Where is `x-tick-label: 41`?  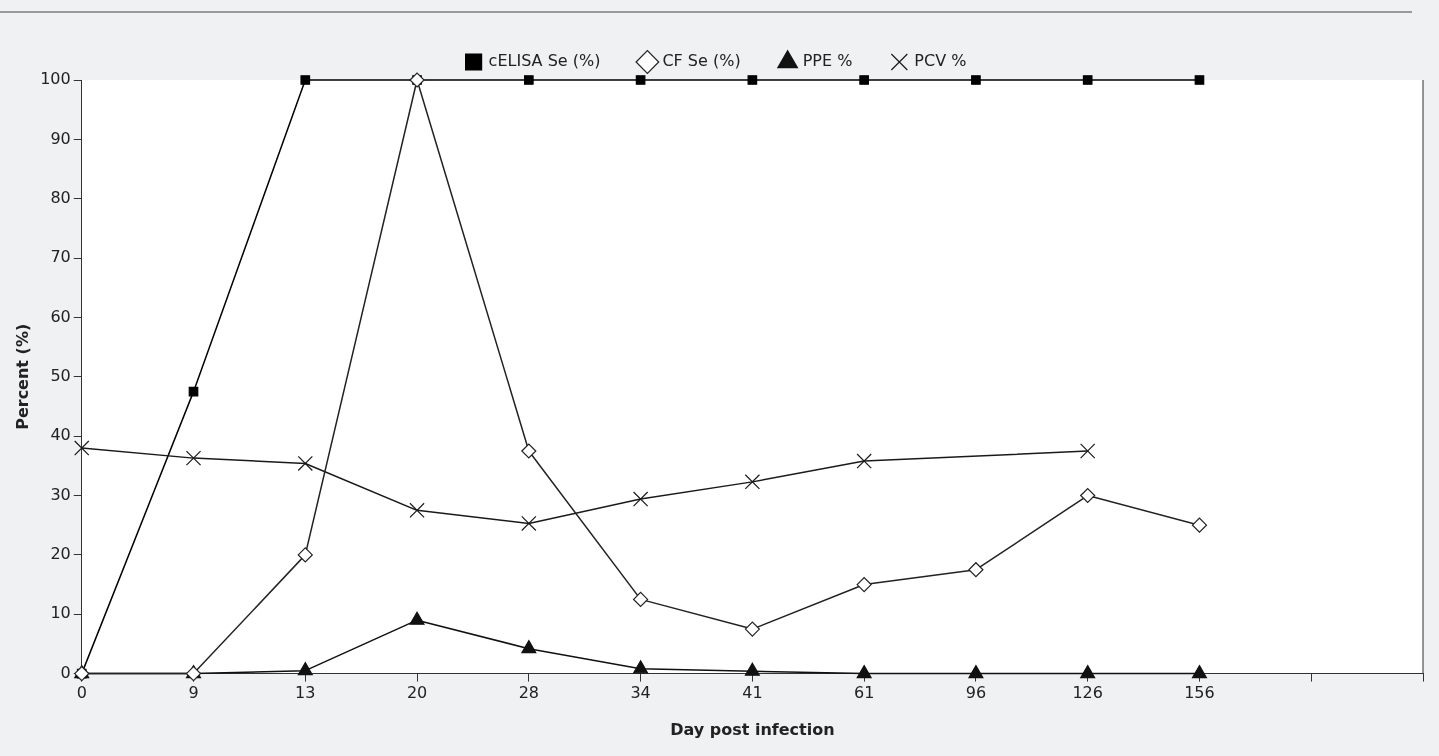 x-tick-label: 41 is located at coordinates (752, 693).